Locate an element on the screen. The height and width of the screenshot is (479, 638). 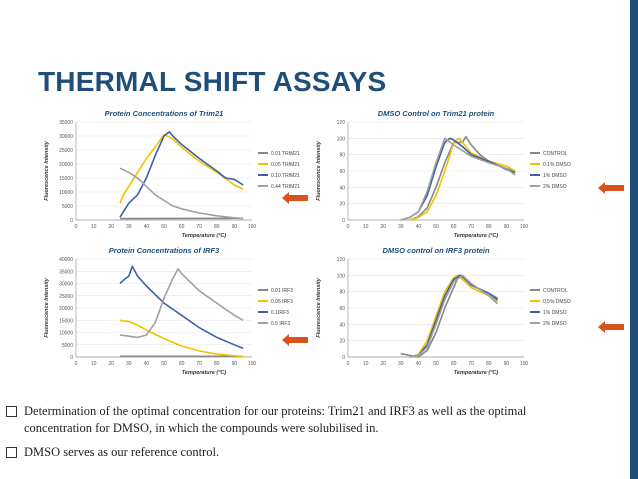
legend-label: 0.01 TRIM21 is located at coordinates (285, 154).